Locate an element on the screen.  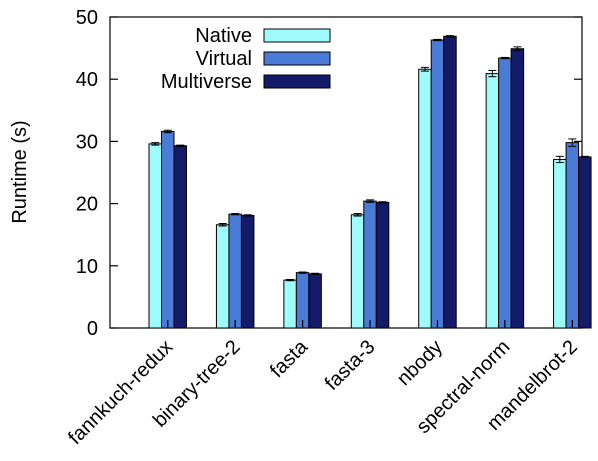
y-tick-label: 50 is located at coordinates (87, 18).